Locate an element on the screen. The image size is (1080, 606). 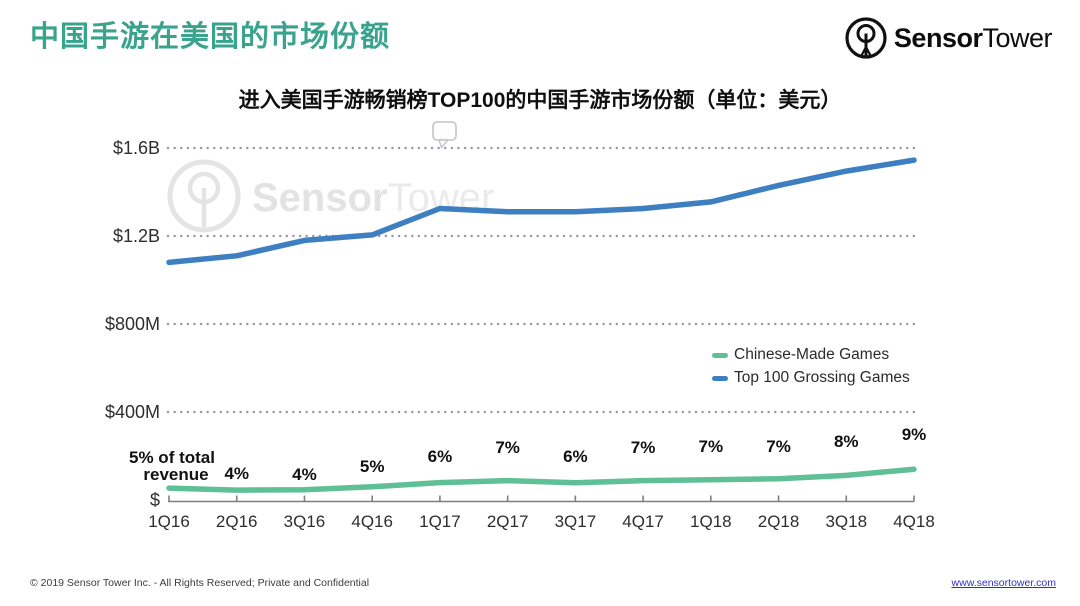
sensortower-logo: SensorTower is located at coordinates (948, 38).